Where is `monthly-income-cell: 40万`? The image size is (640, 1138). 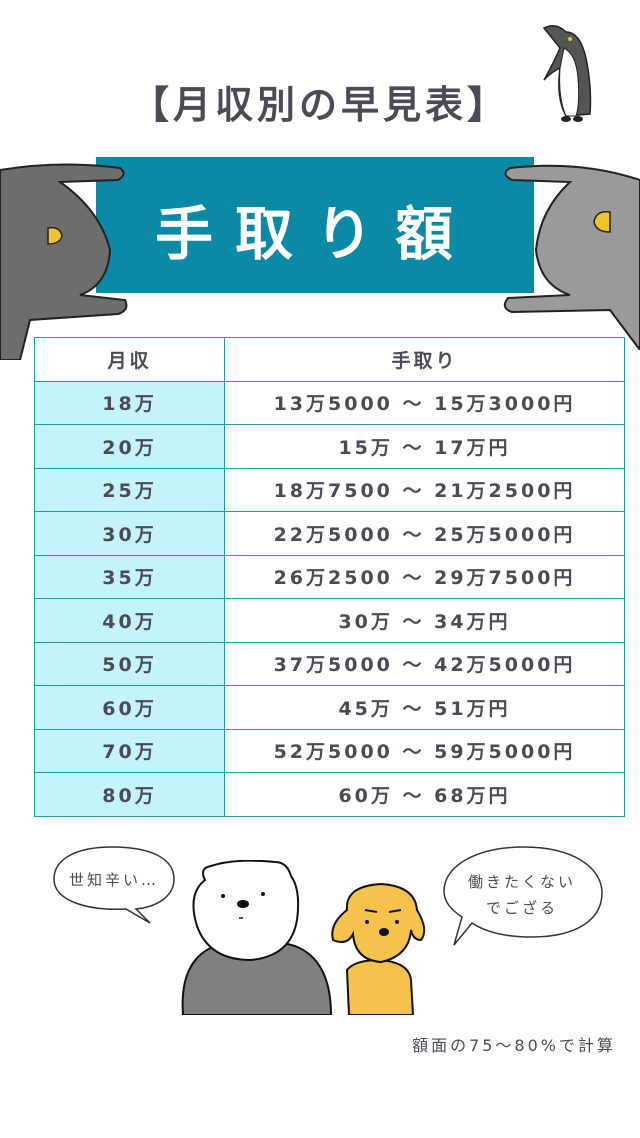 monthly-income-cell: 40万 is located at coordinates (129, 620).